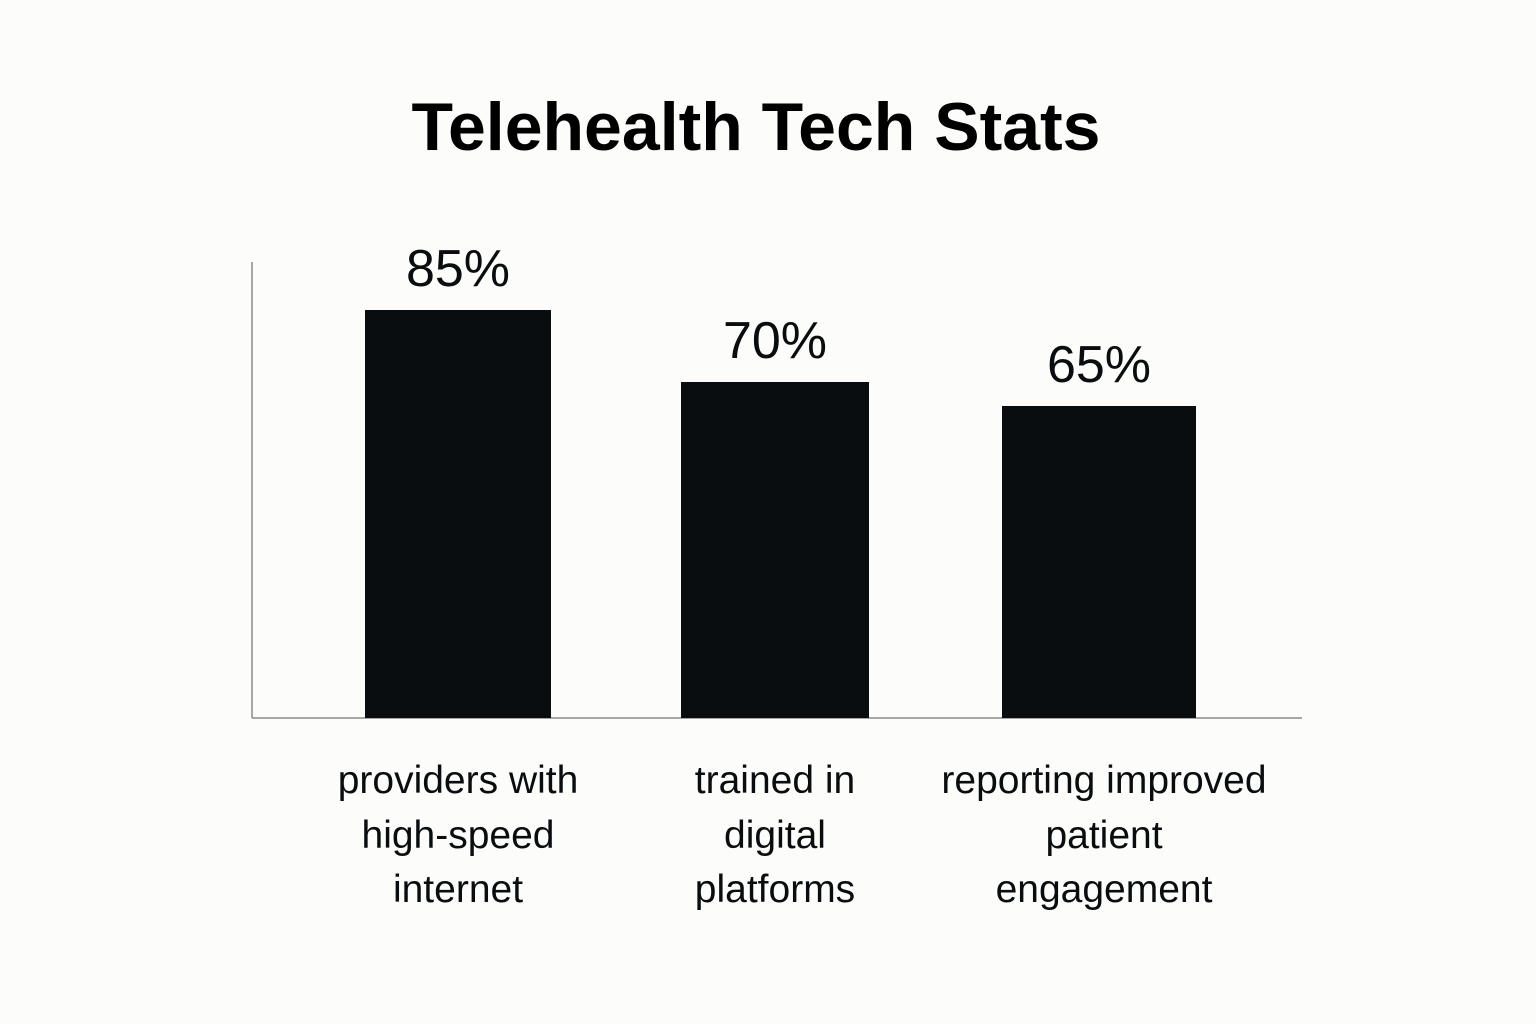  What do you see at coordinates (458, 889) in the screenshot?
I see `category-label-1-line-3: internet` at bounding box center [458, 889].